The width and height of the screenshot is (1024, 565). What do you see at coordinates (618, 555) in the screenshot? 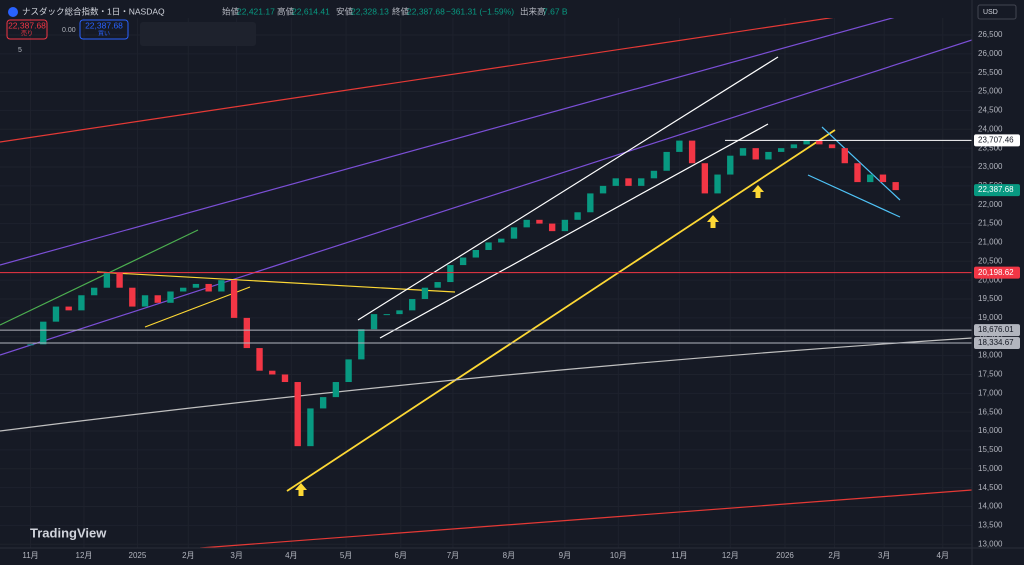
I see `x-tick-label: 10月` at bounding box center [618, 555].